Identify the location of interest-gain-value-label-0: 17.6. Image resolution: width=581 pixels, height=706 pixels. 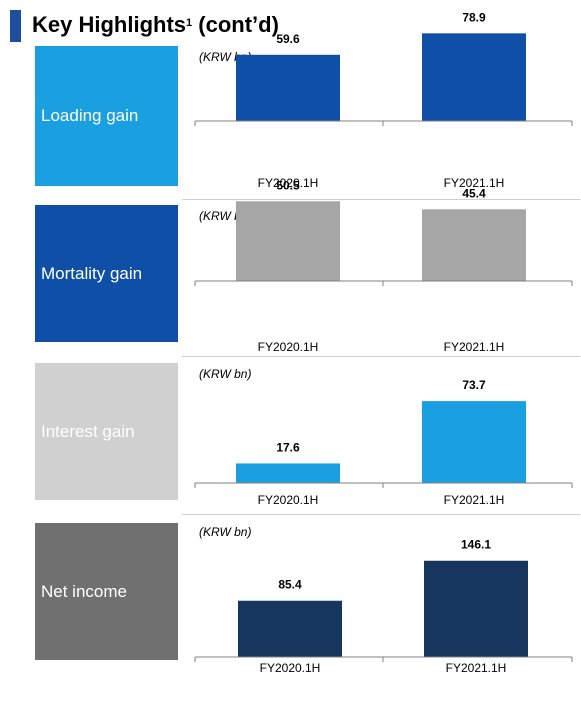
(288, 447).